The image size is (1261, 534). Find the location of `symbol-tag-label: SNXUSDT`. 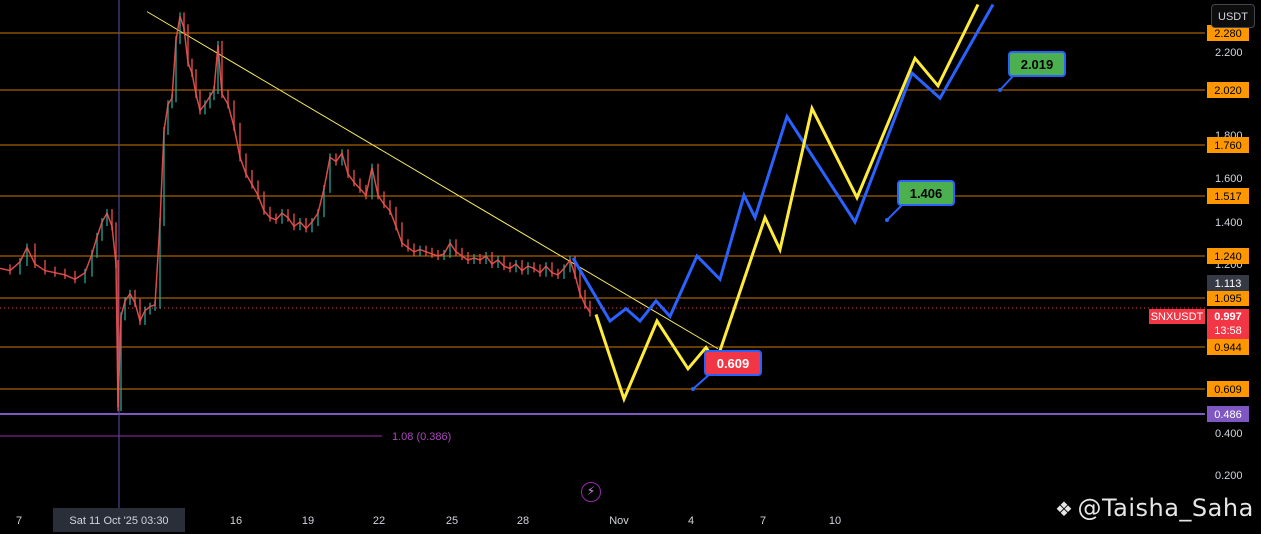

symbol-tag-label: SNXUSDT is located at coordinates (1177, 317).